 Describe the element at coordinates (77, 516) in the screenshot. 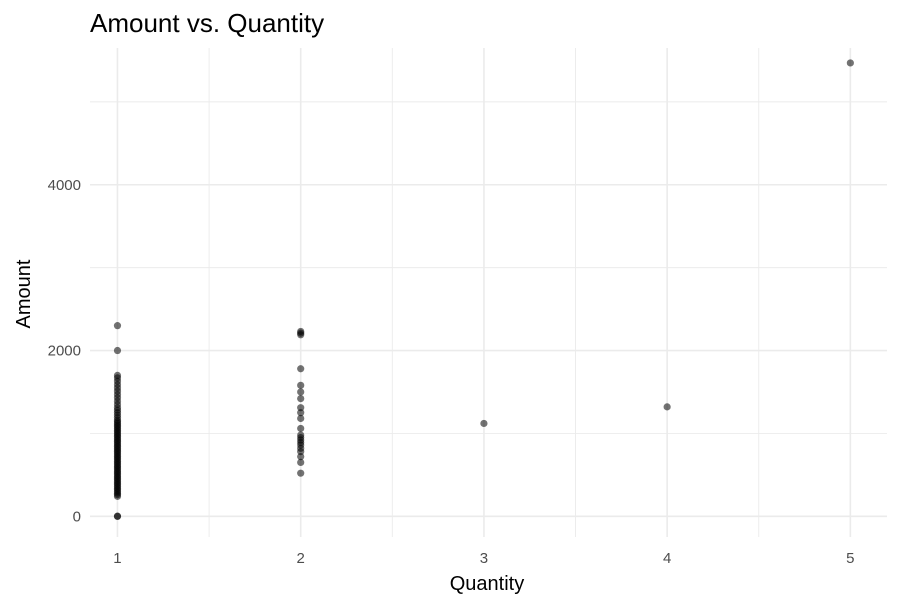

I see `y-tick-label: 0` at that location.